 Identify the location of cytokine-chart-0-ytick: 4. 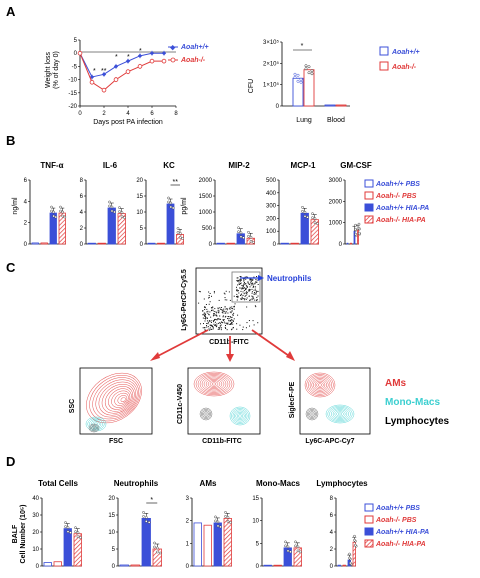
(26, 202).